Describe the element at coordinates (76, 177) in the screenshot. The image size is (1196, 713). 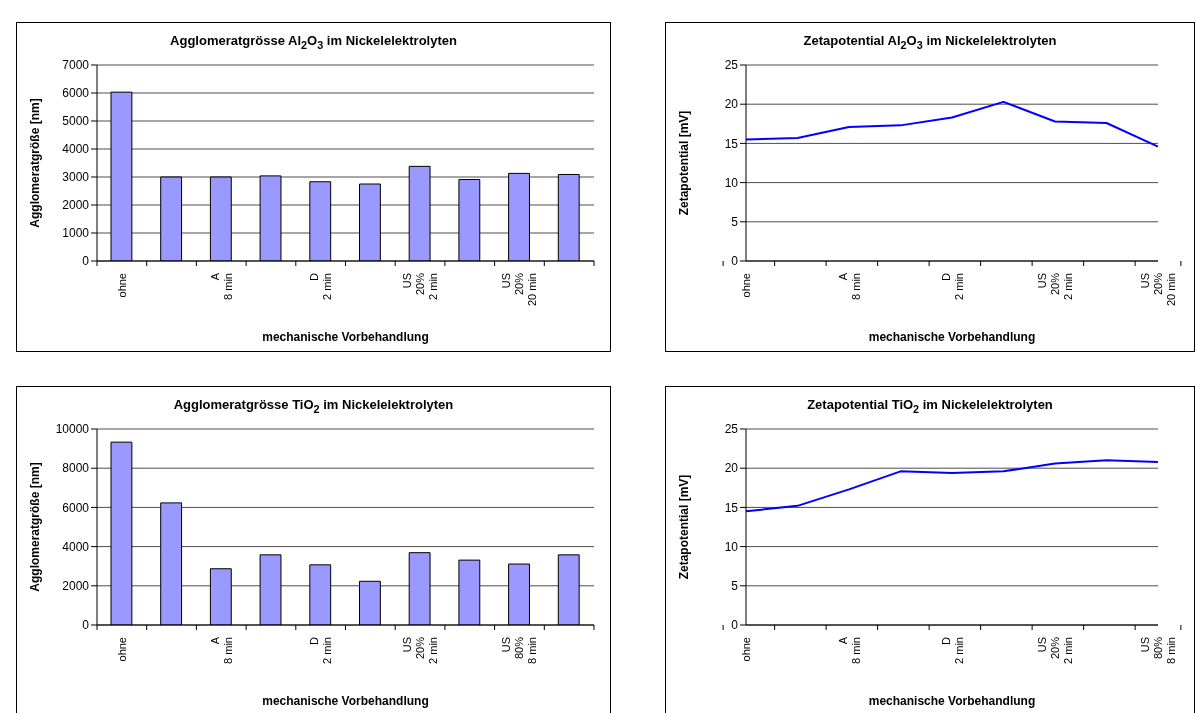
I see `y-tick-label: 3000` at that location.